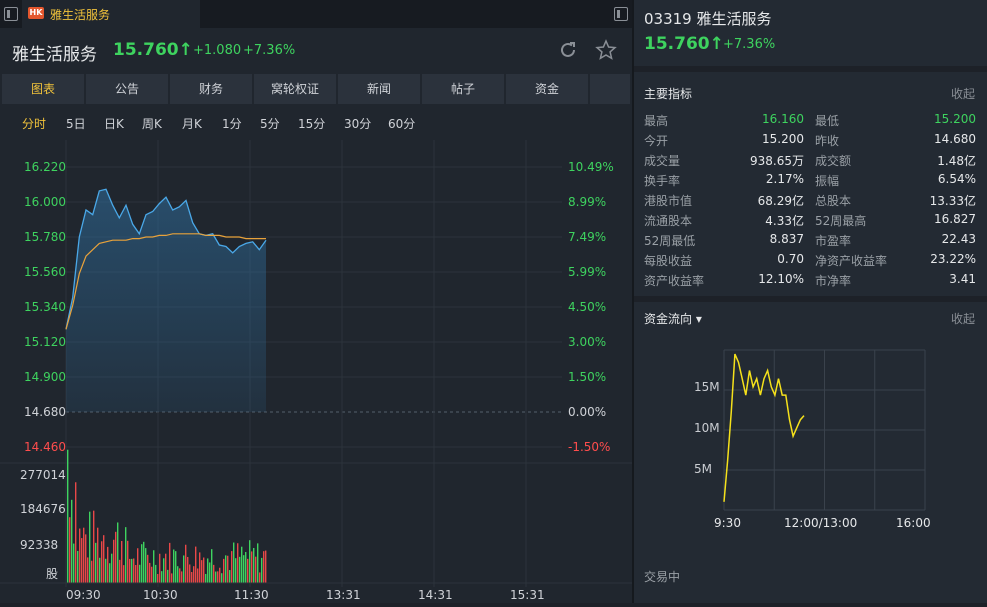  I want to click on stock-change: +1.080, so click(217, 50).